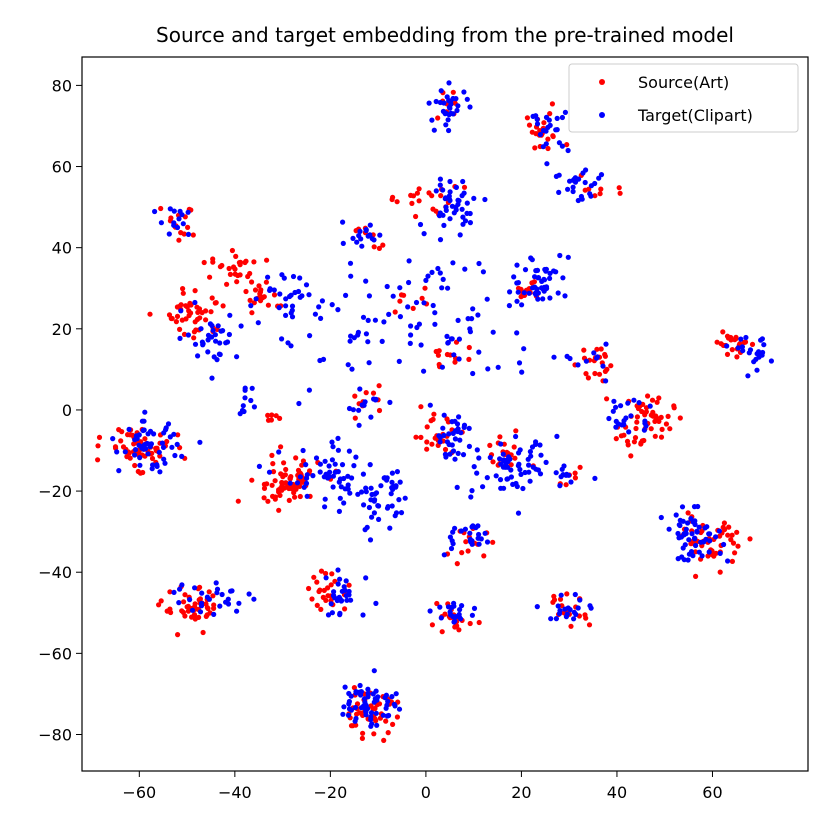 This screenshot has height=830, width=830. I want to click on legend-marker, so click(602, 82).